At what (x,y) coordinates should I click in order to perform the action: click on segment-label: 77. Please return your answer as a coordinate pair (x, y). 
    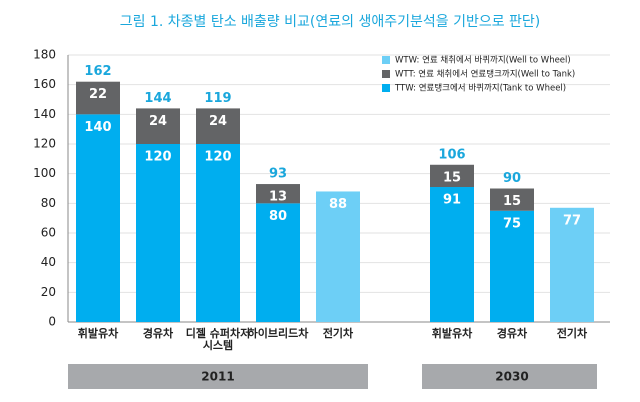
    Looking at the image, I should click on (572, 220).